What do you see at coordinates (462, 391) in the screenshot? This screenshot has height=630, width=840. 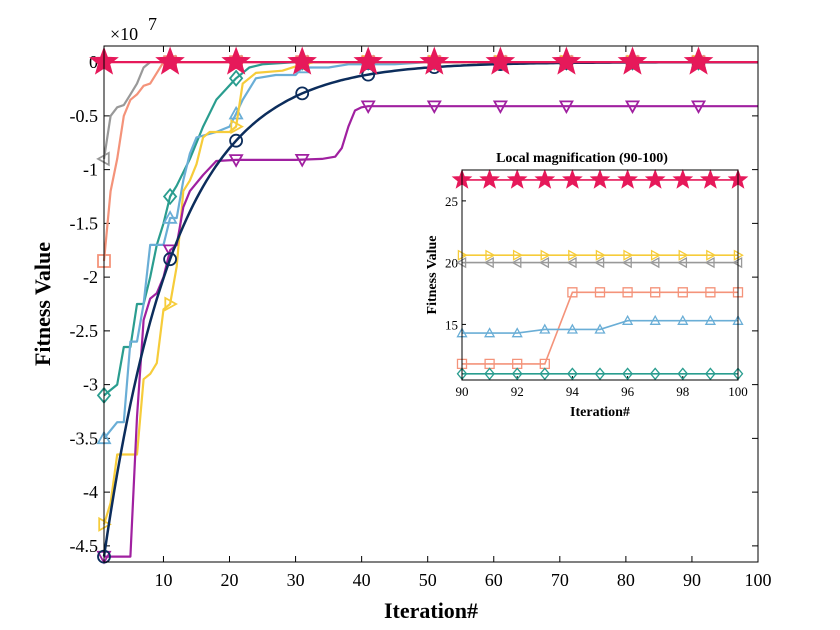 I see `inset-x-tick-label: 90` at bounding box center [462, 391].